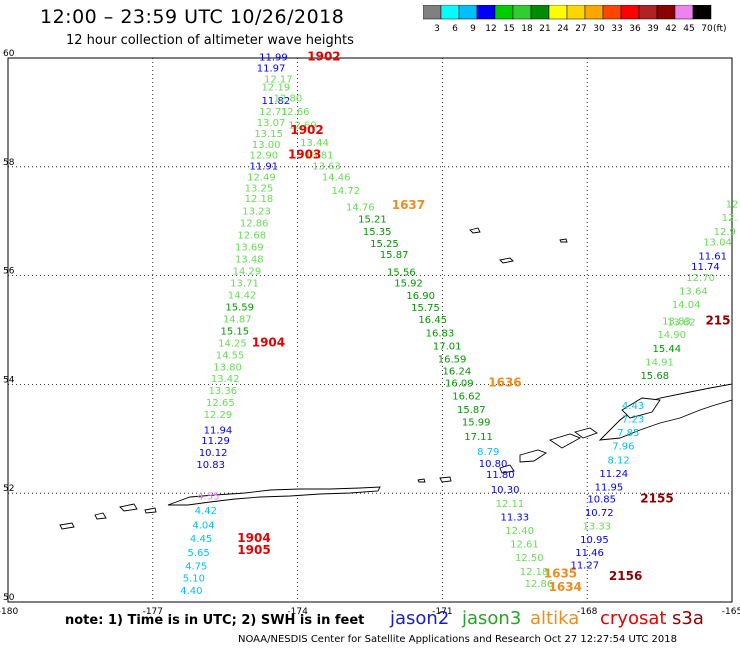  I want to click on pass-time-label: 1902, so click(306, 130).